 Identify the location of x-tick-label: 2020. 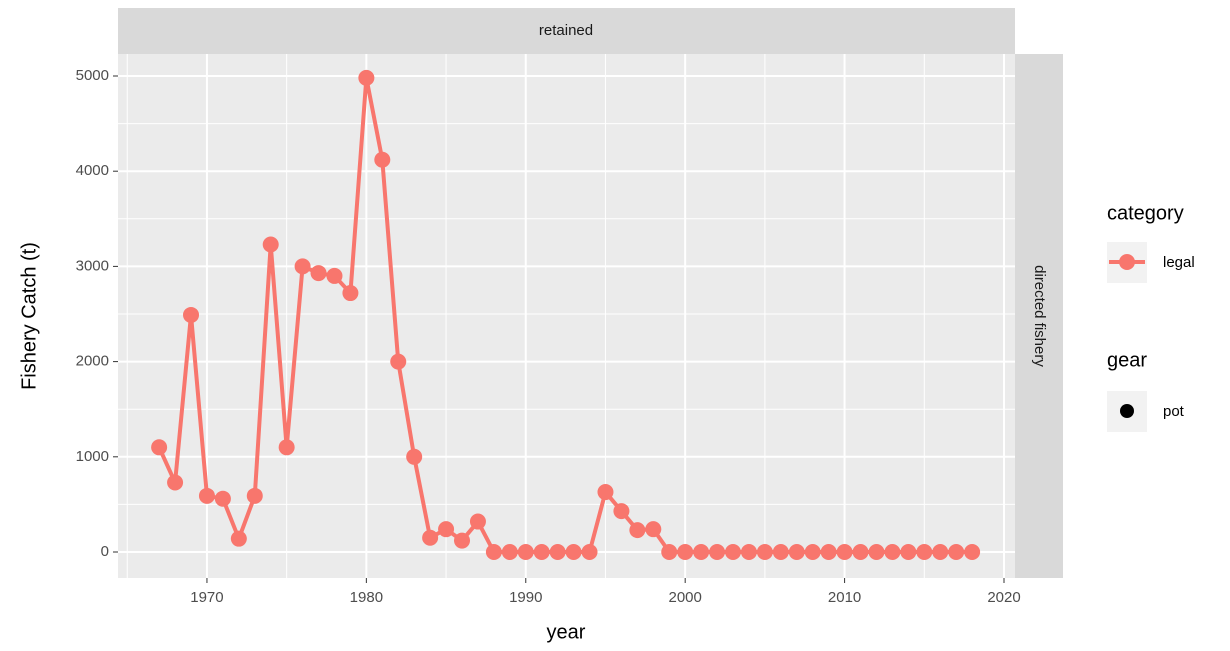
(1003, 597).